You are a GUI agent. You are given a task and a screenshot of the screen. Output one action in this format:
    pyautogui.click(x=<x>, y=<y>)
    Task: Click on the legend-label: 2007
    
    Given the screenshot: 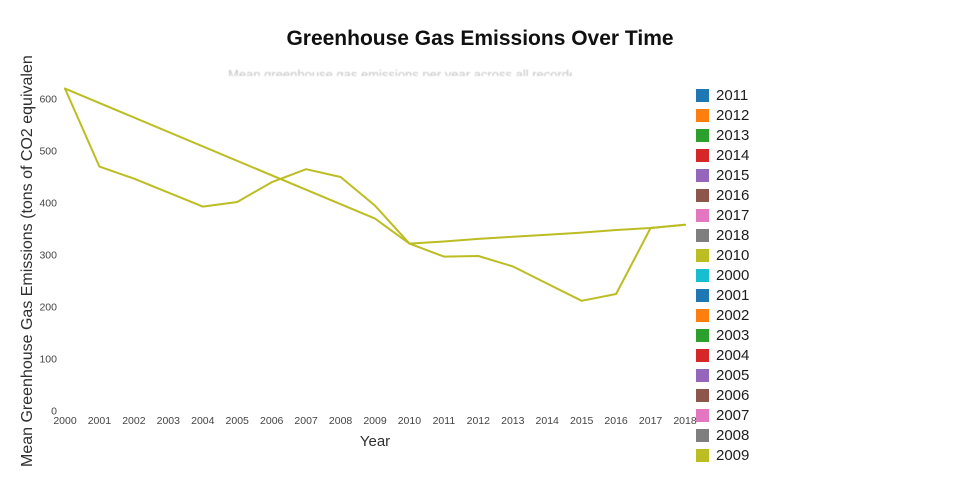 What is the action you would take?
    pyautogui.click(x=733, y=415)
    